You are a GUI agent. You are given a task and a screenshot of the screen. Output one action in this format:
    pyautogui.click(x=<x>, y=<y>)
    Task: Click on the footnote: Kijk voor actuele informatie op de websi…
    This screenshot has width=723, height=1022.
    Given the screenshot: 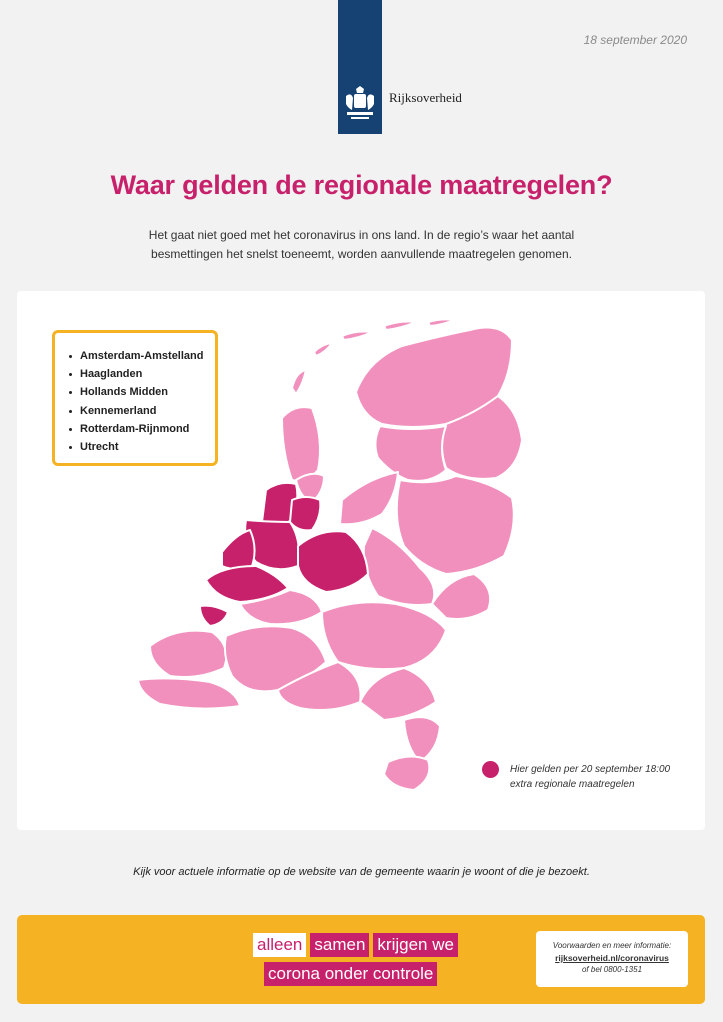 What is the action you would take?
    pyautogui.click(x=361, y=872)
    